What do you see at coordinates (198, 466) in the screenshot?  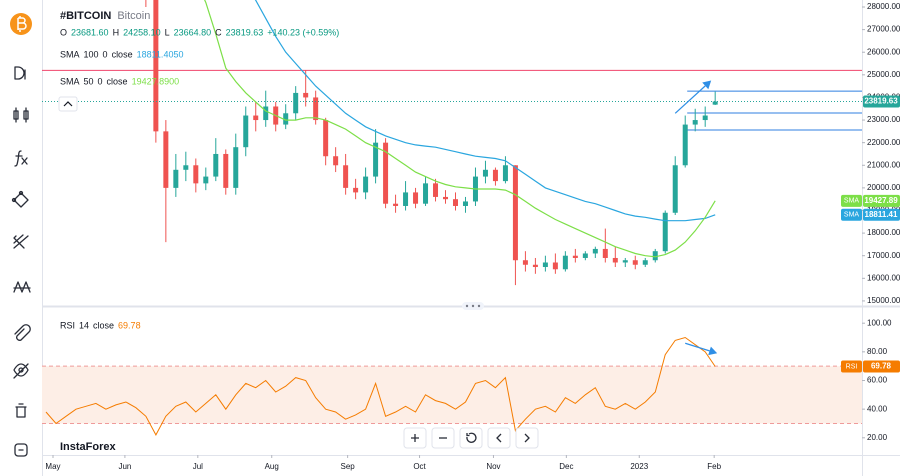 I see `x-tick-label: Jul` at bounding box center [198, 466].